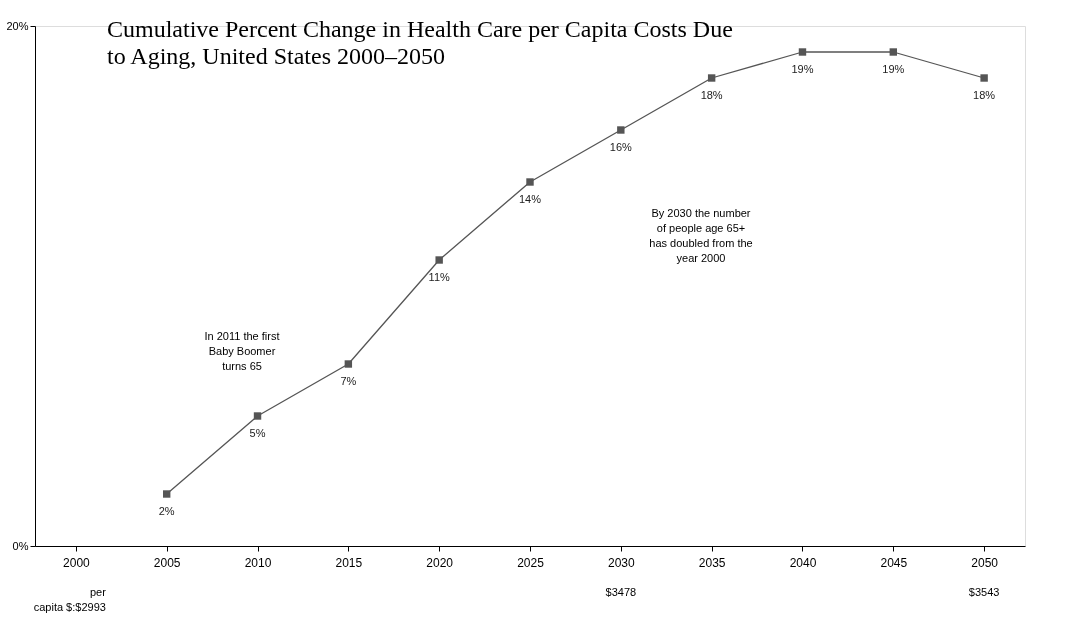 The image size is (1081, 634). I want to click on x-tick-label: 2020, so click(440, 562).